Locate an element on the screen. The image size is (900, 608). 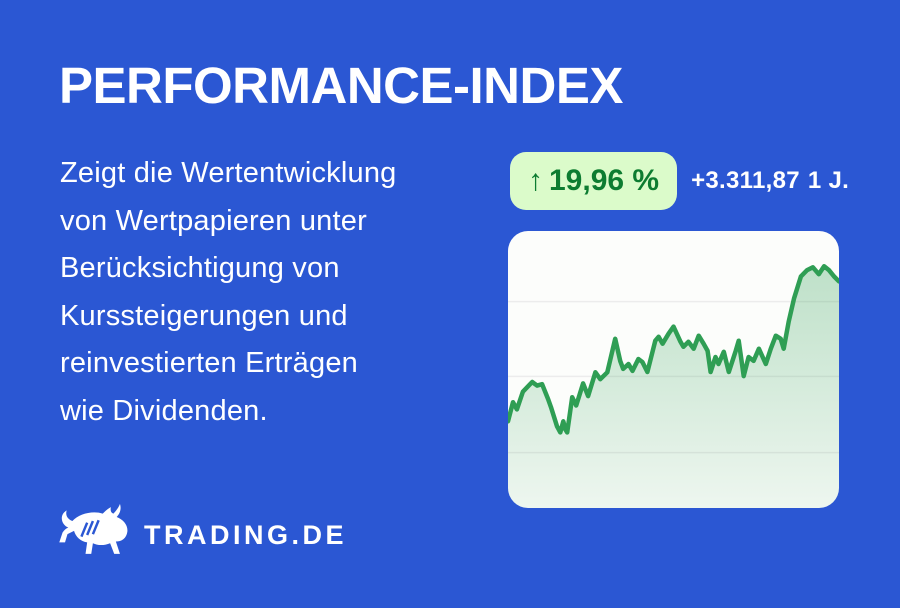
description-line: Kurssteigerungen und is located at coordinates (204, 315).